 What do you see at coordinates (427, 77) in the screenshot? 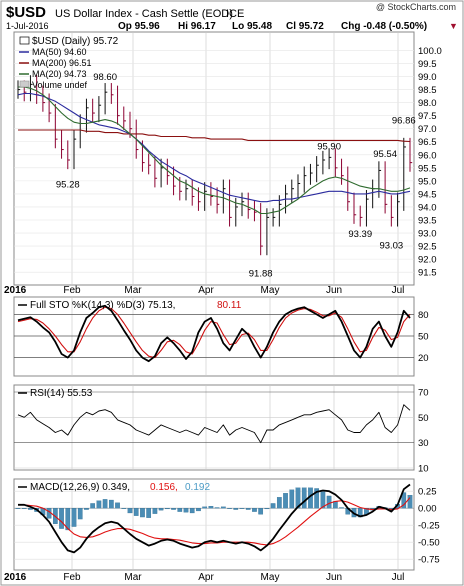
I see `price-tick-label: 99.0` at bounding box center [427, 77].